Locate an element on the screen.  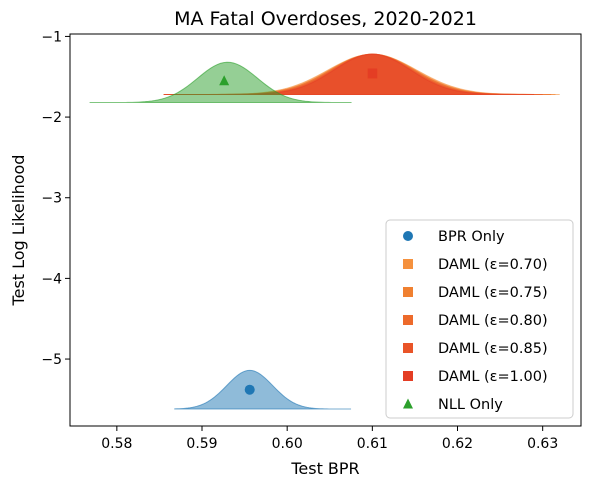
legend-label: DAML (ε=0.80) is located at coordinates (493, 321).